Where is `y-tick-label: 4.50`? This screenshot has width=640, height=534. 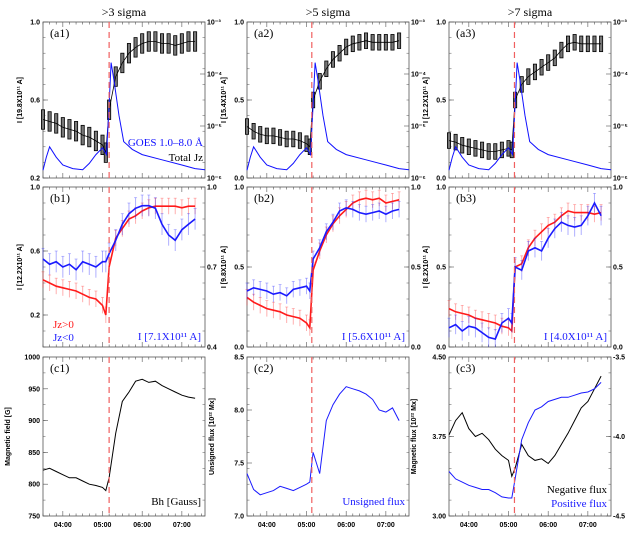 y-tick-label: 4.50 is located at coordinates (439, 358).